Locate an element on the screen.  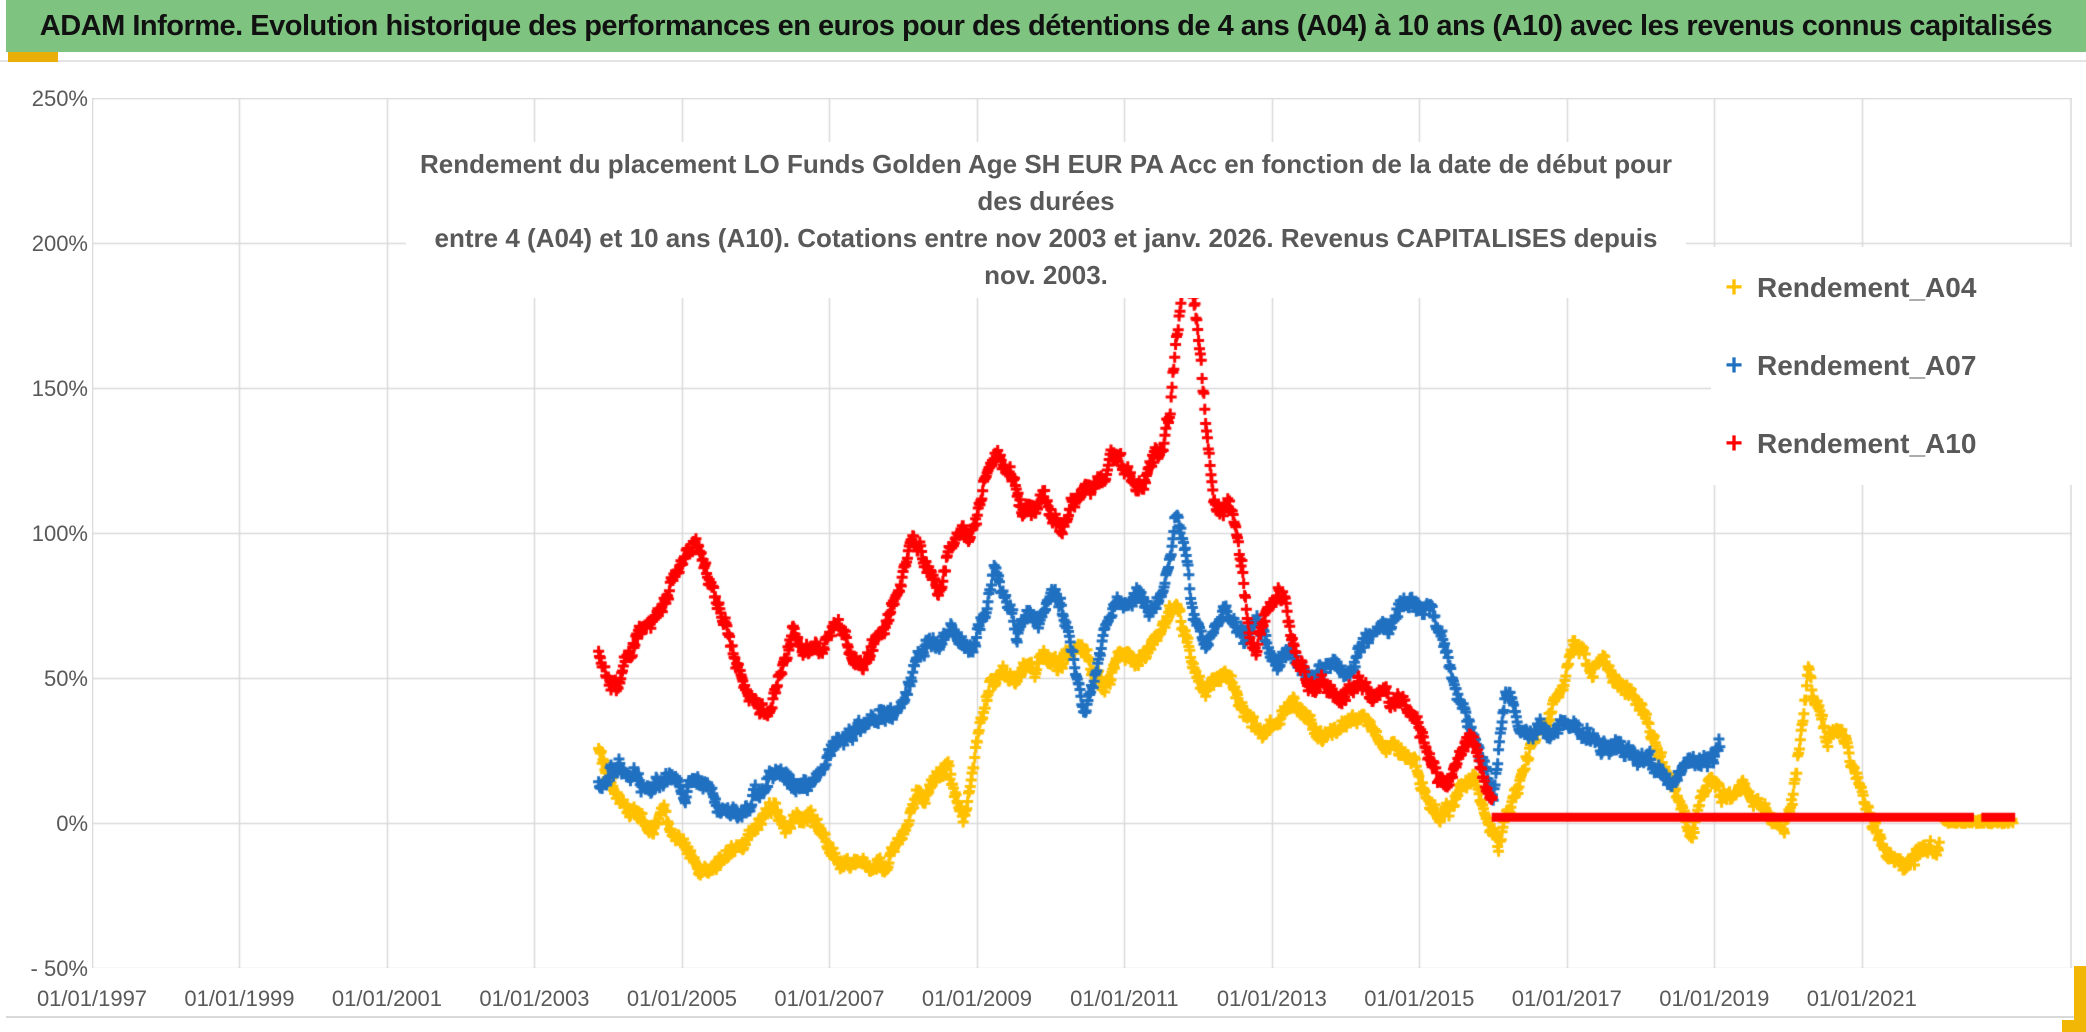
gold-accent-tab is located at coordinates (33, 57).